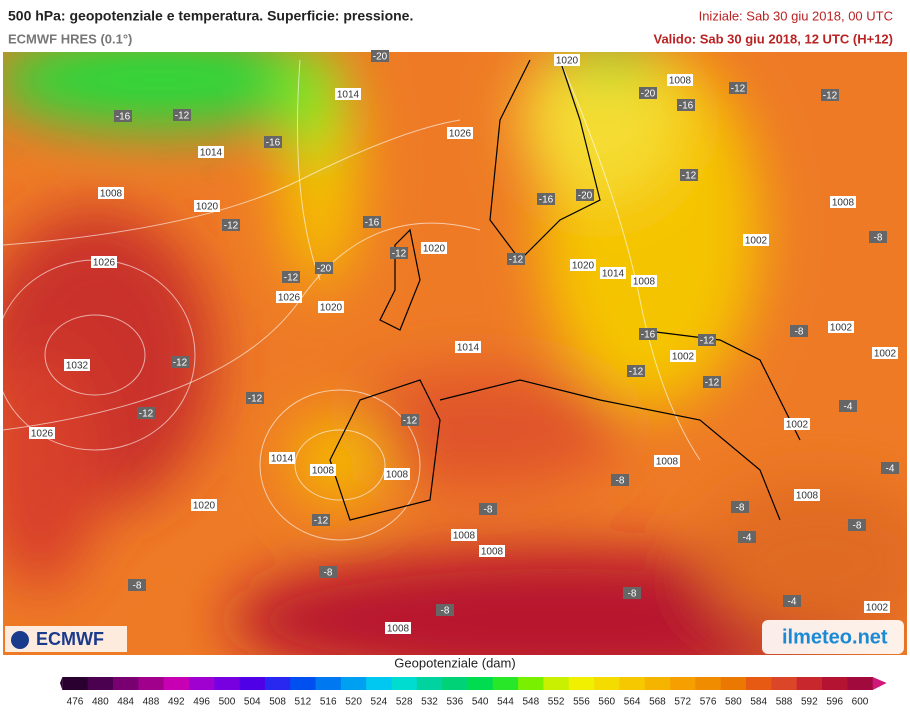 This screenshot has height=715, width=910. Describe the element at coordinates (454, 662) in the screenshot. I see `colorbar-title: Geopotenziale (dam)` at that location.